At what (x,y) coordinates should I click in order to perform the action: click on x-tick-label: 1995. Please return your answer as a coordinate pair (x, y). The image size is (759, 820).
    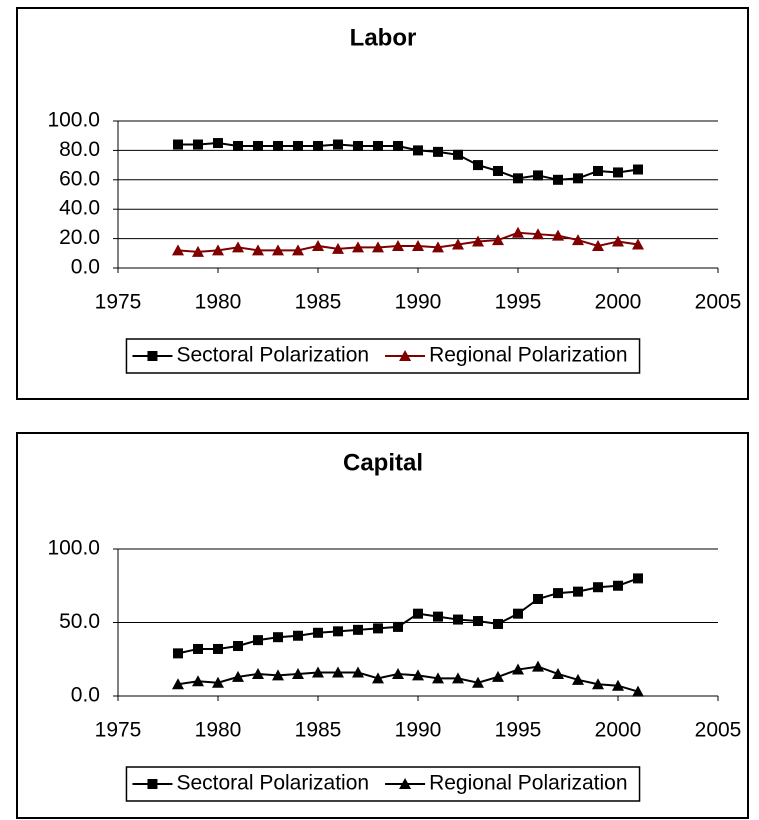
    Looking at the image, I should click on (518, 730).